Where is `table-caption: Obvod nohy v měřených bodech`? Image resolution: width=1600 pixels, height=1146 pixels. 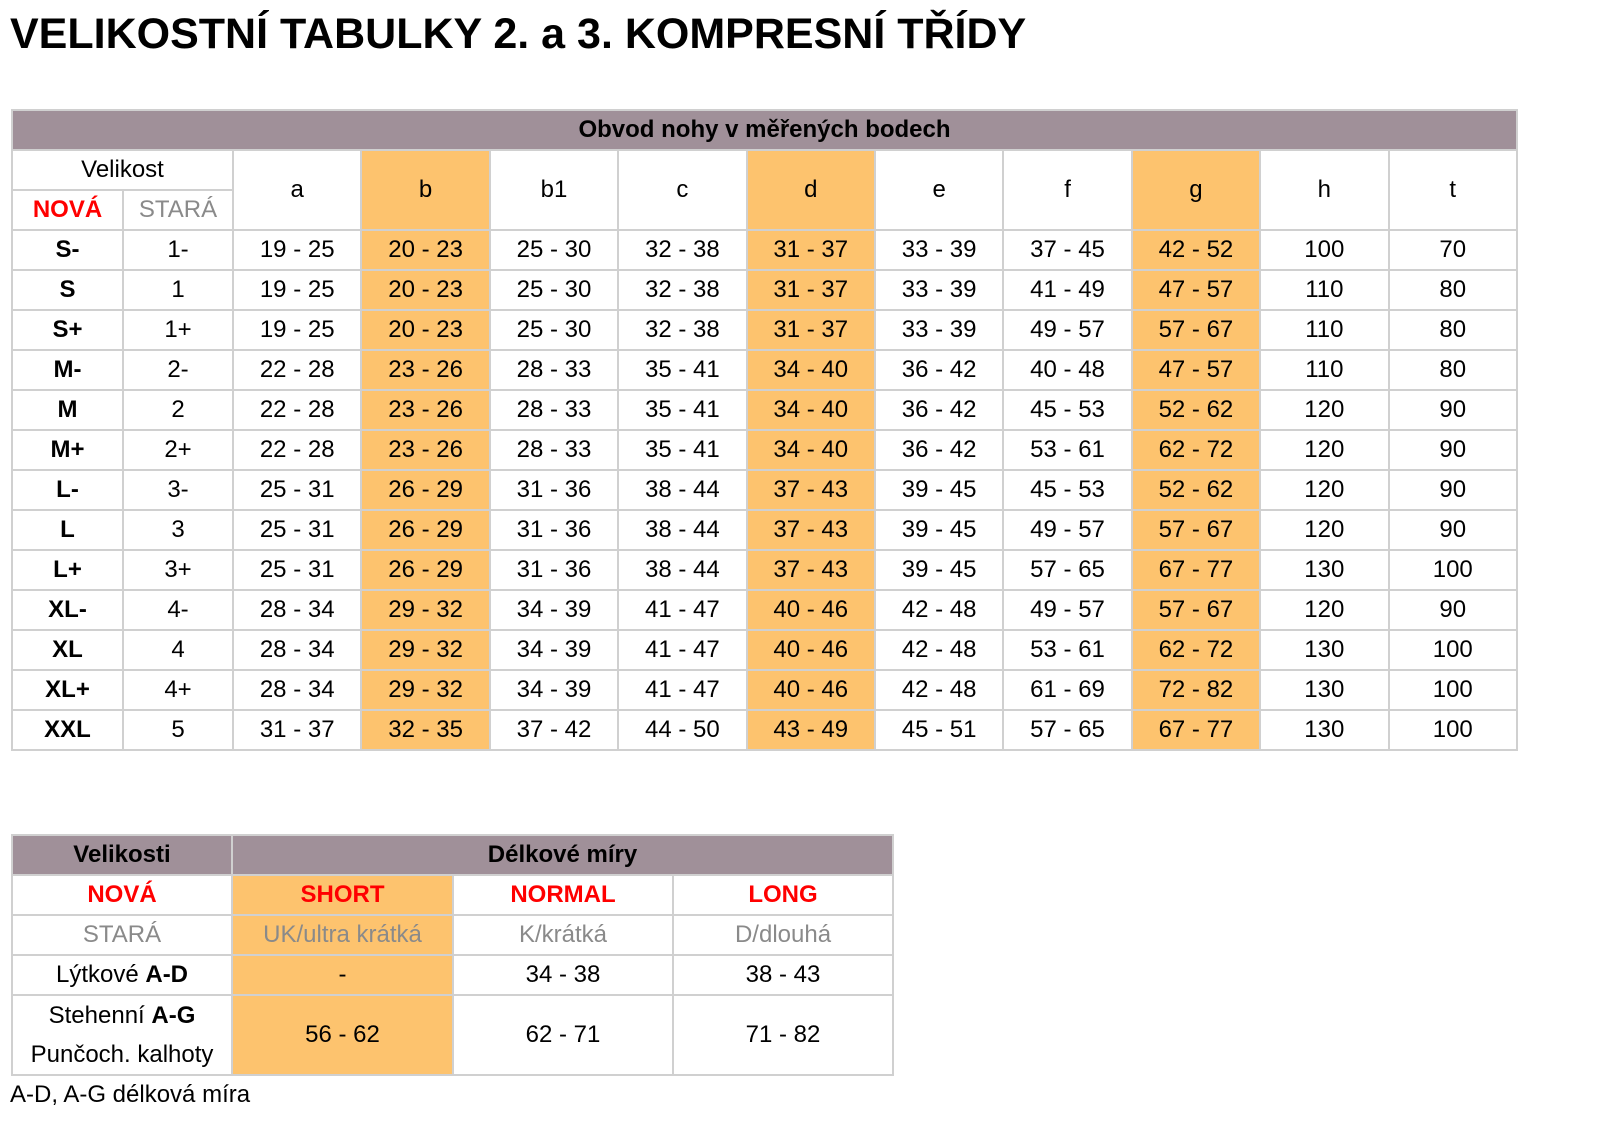
table-caption: Obvod nohy v měřených bodech is located at coordinates (764, 130).